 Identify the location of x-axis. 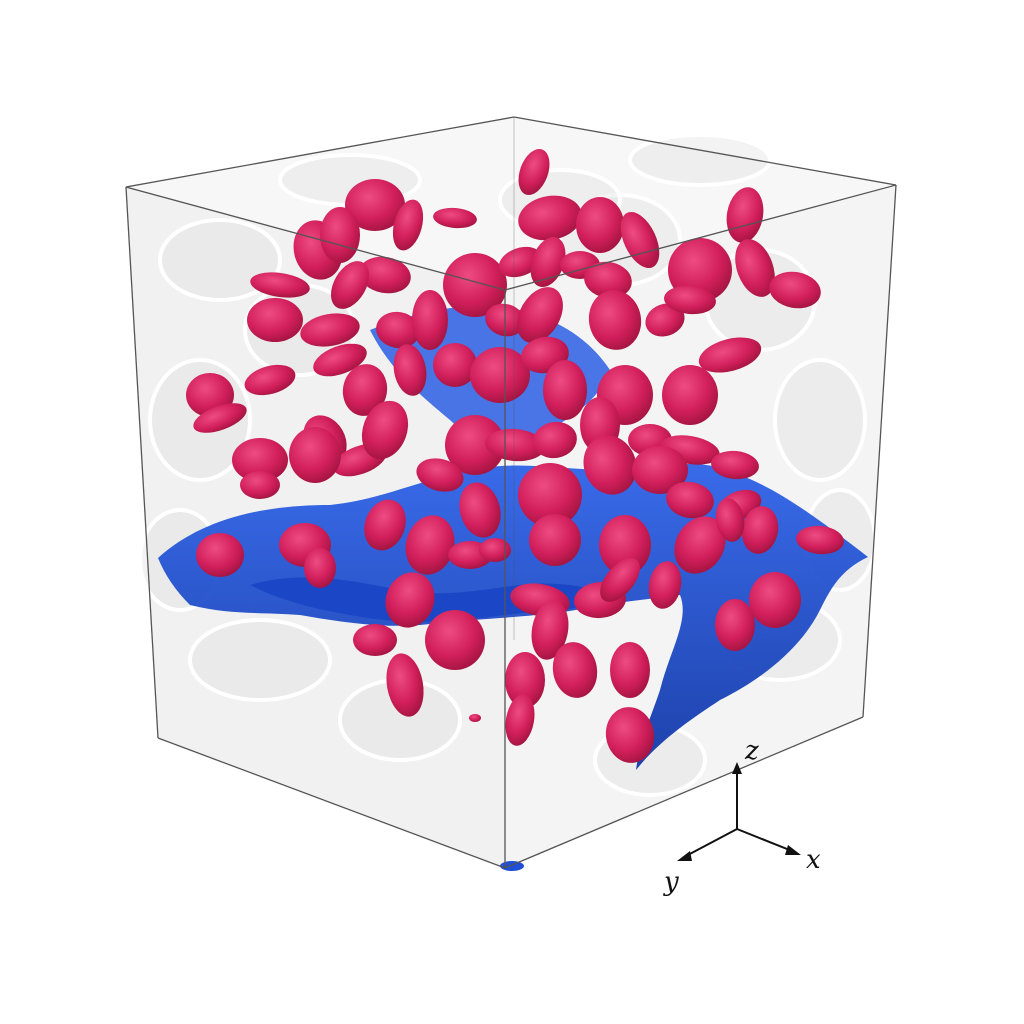
(764, 840).